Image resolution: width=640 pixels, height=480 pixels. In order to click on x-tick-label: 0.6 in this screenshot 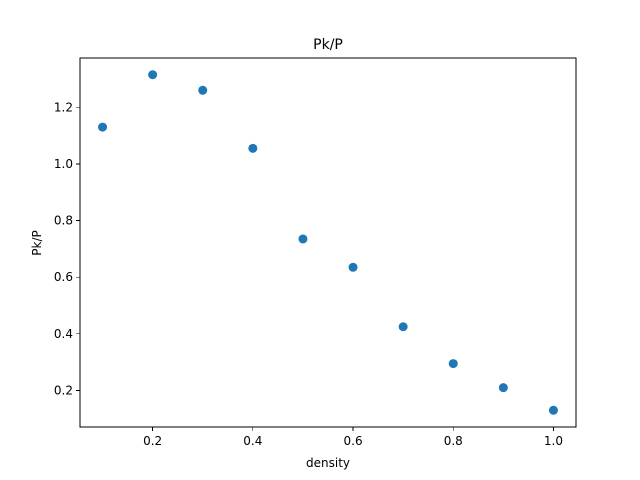, I will do `click(353, 441)`.